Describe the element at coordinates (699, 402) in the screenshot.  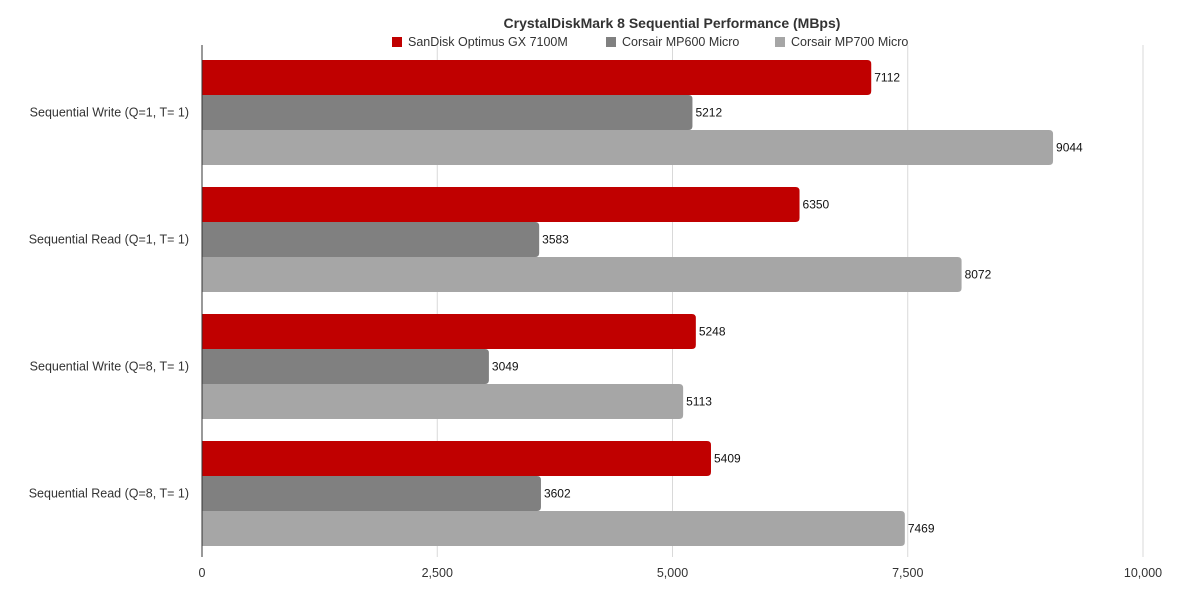
I see `data-label: 5113` at that location.